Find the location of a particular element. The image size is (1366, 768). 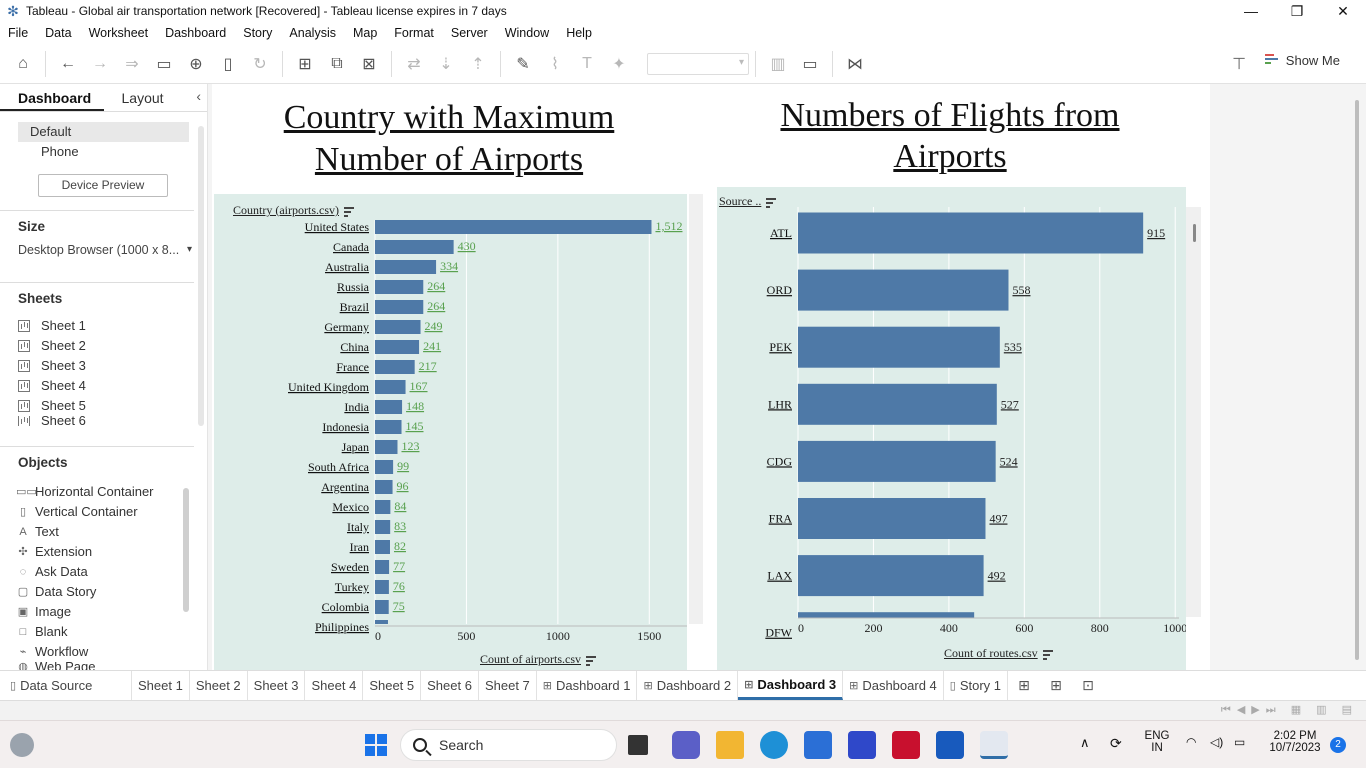

taskbar-search: Search is located at coordinates (508, 745).